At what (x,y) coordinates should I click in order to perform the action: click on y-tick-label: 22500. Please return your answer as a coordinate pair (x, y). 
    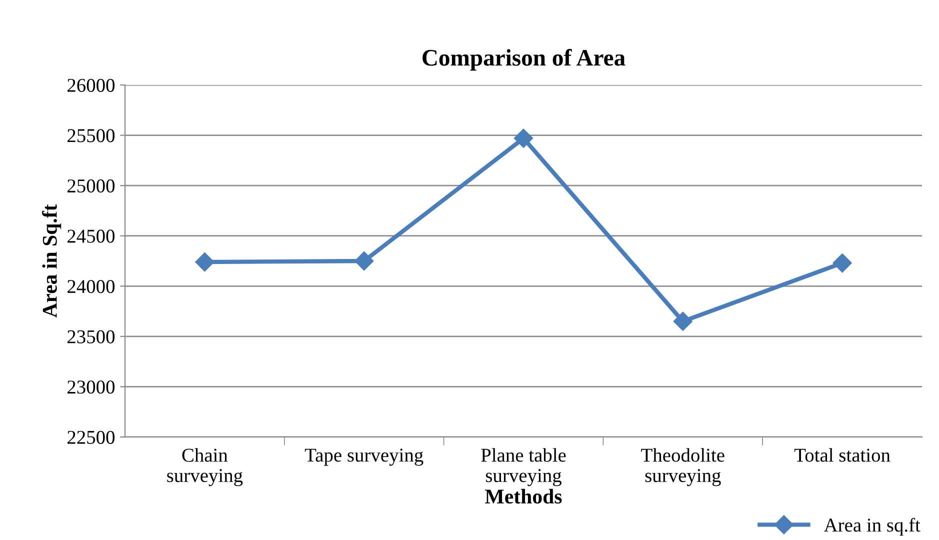
    Looking at the image, I should click on (91, 437).